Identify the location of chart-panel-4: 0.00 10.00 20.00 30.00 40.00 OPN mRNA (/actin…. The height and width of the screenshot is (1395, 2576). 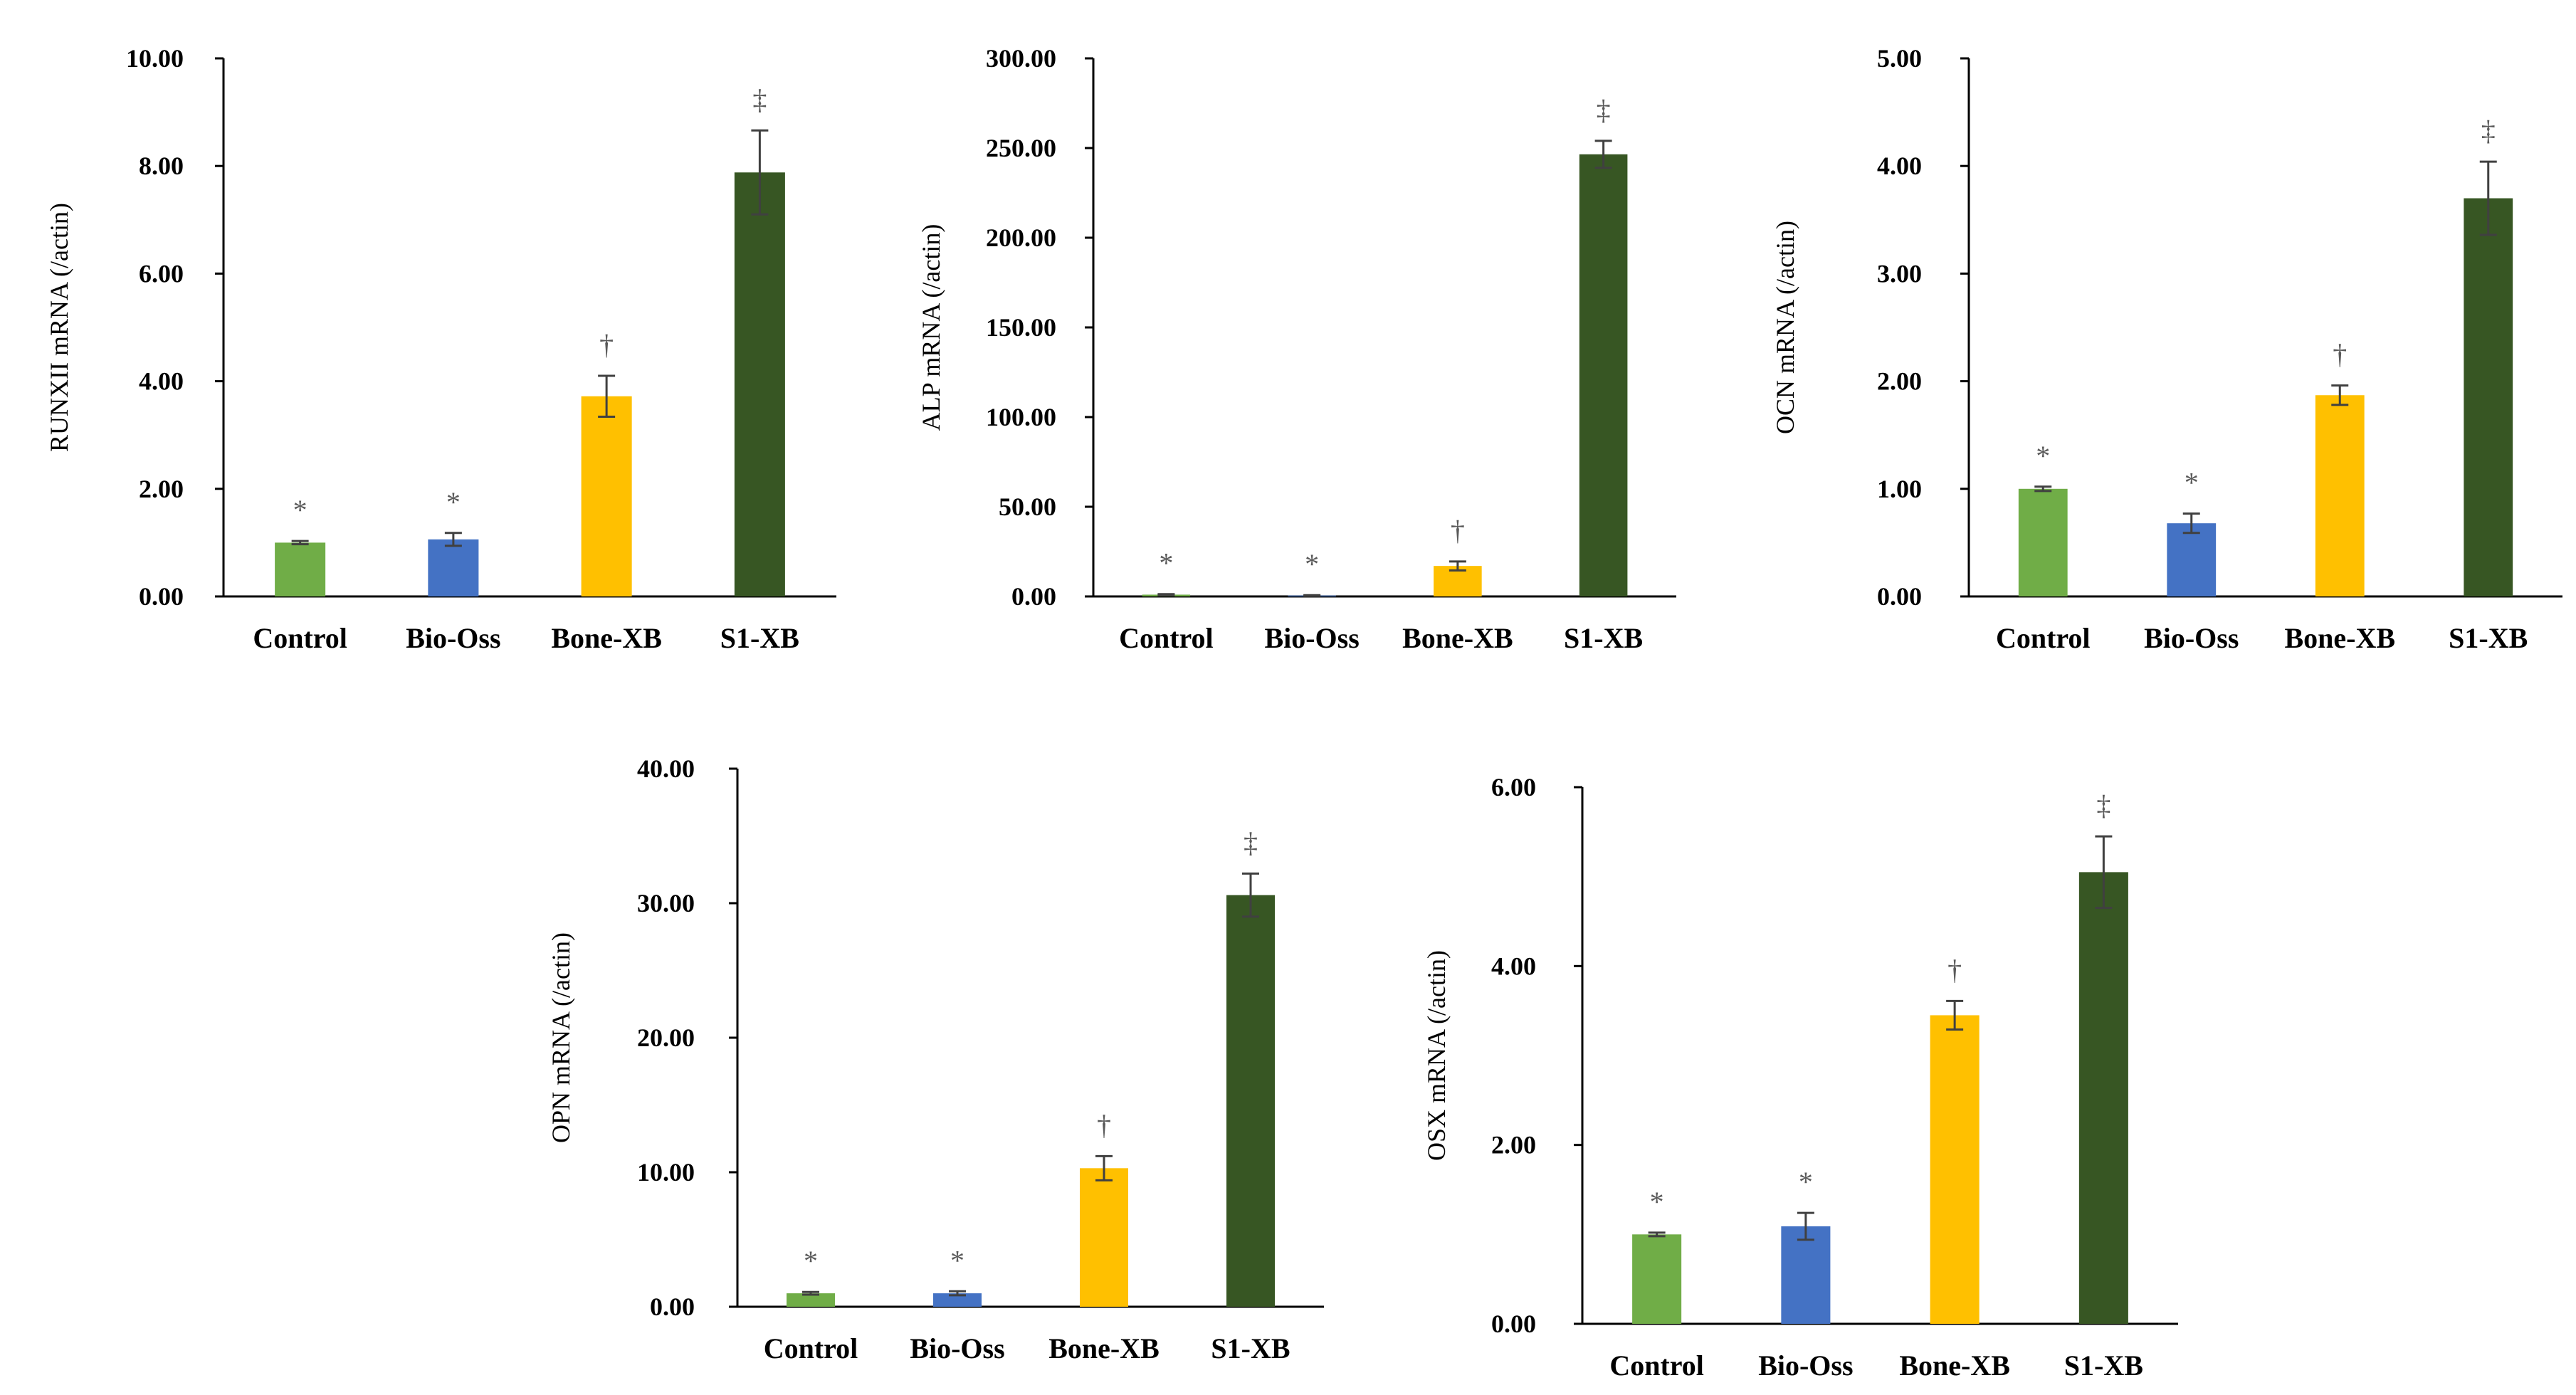
(936, 1059).